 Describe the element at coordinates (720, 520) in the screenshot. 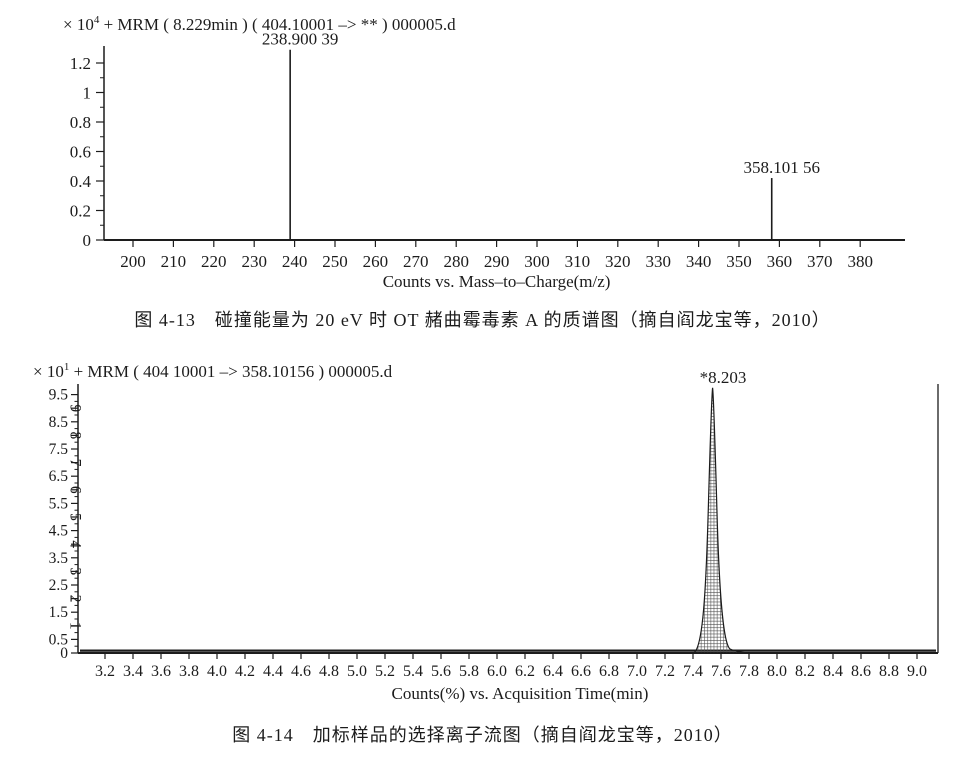

I see `chromatogram-peak` at that location.